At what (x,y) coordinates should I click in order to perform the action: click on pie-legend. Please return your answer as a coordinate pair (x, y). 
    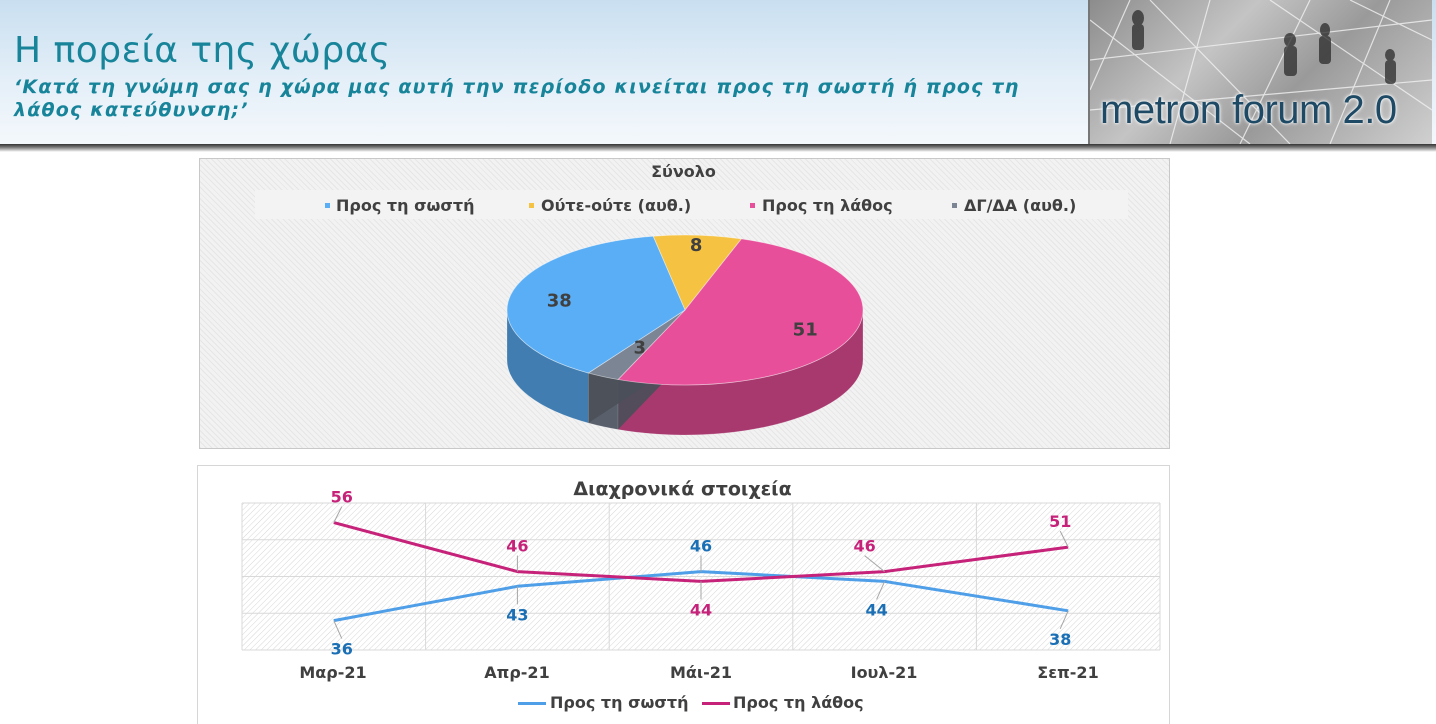
    Looking at the image, I should click on (691, 204).